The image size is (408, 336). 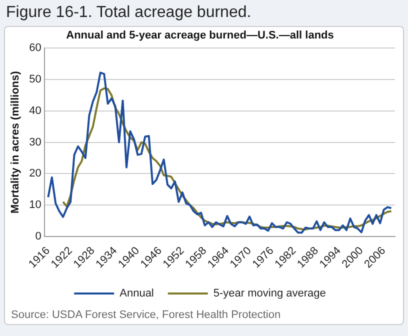 What do you see at coordinates (38, 236) in the screenshot?
I see `y-tick-label: 0` at bounding box center [38, 236].